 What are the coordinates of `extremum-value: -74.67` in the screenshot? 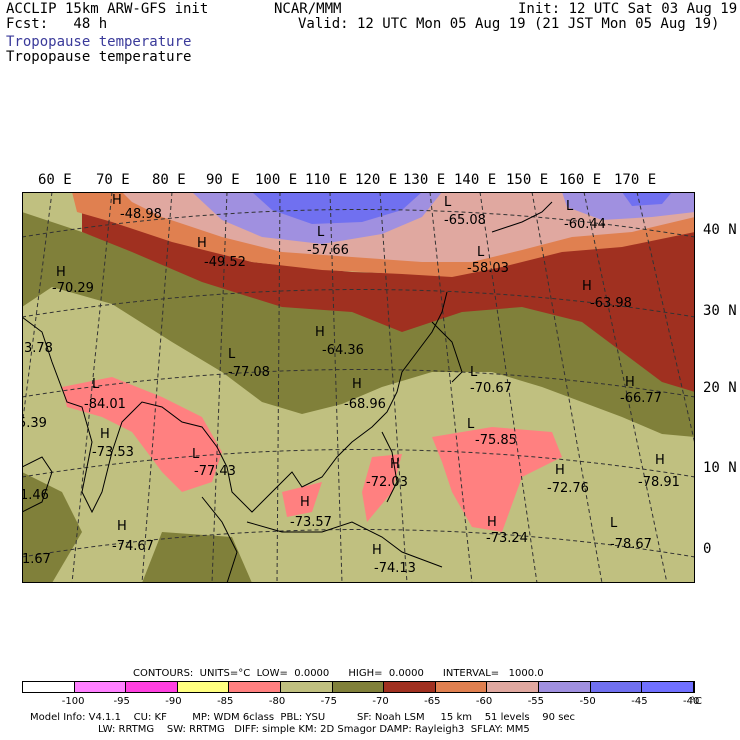 It's located at (133, 546).